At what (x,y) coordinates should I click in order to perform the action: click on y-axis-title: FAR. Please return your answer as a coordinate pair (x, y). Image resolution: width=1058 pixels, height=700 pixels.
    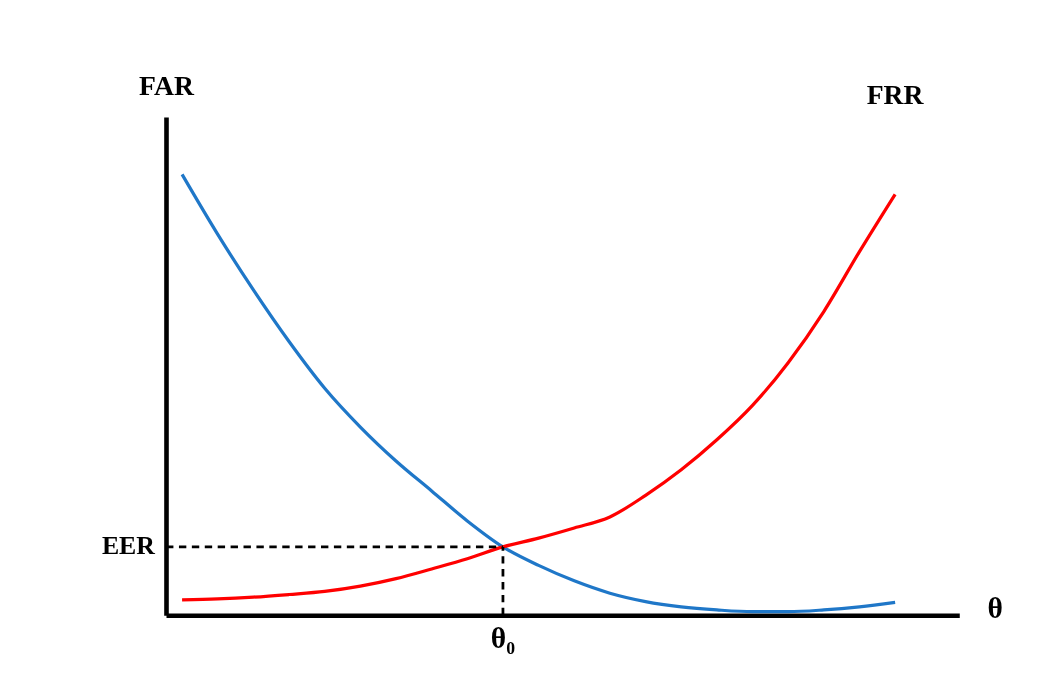
    Looking at the image, I should click on (167, 86).